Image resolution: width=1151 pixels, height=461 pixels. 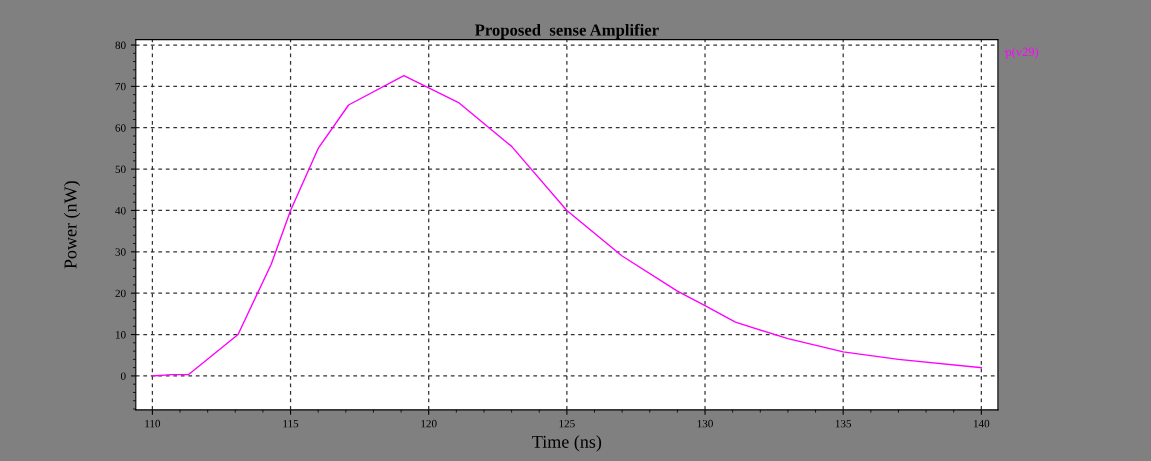 I want to click on y-tick-label: 20, so click(x=120, y=293).